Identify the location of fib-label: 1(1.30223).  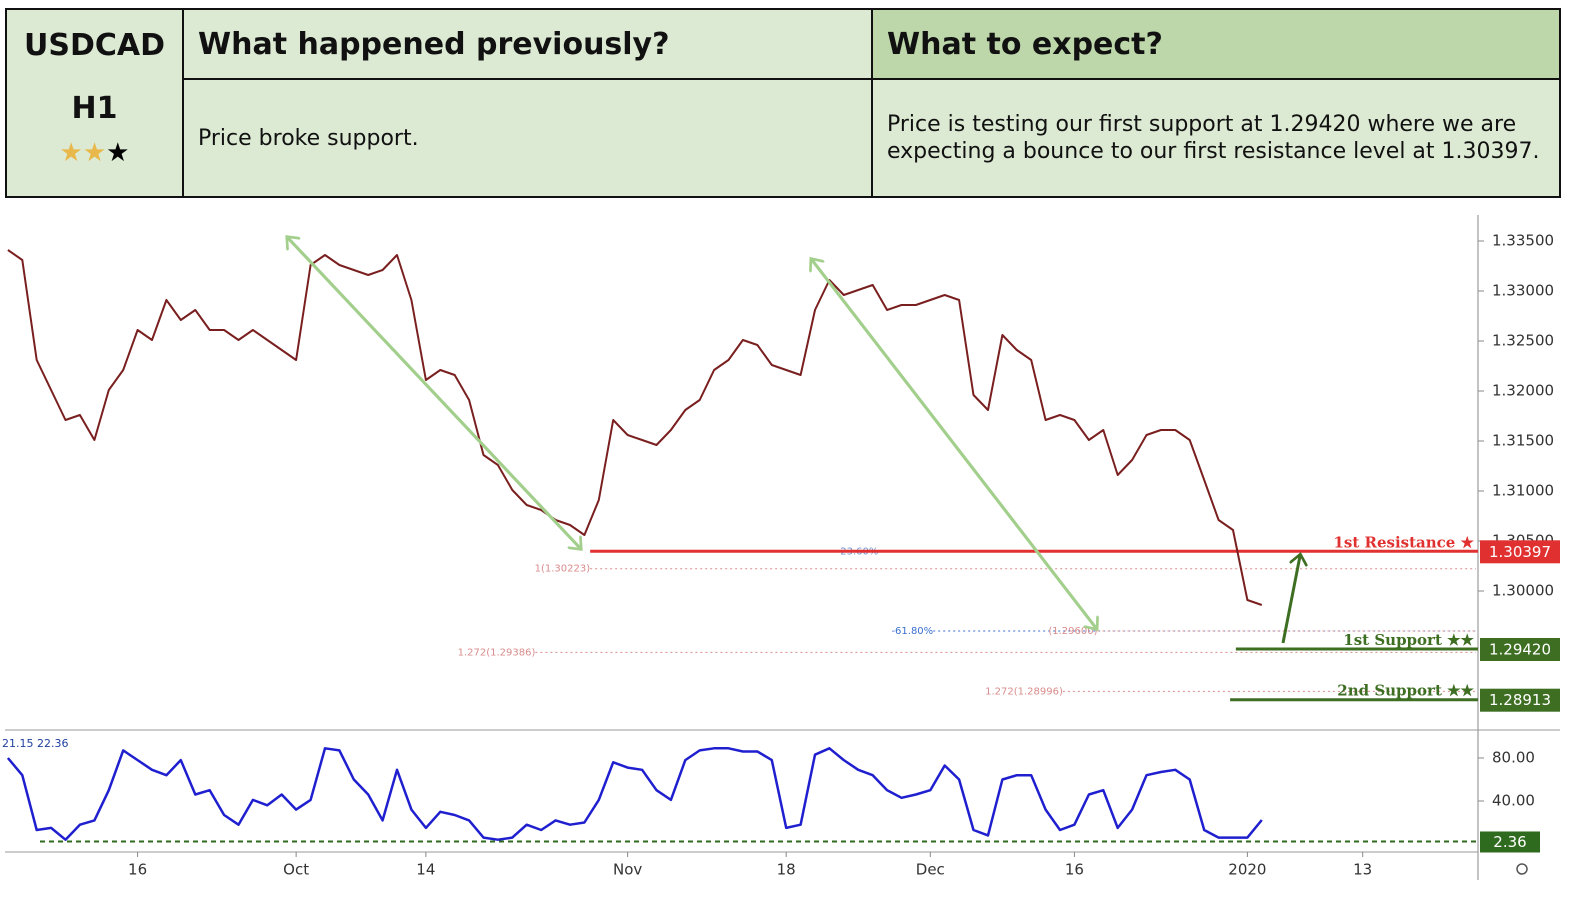
(563, 569).